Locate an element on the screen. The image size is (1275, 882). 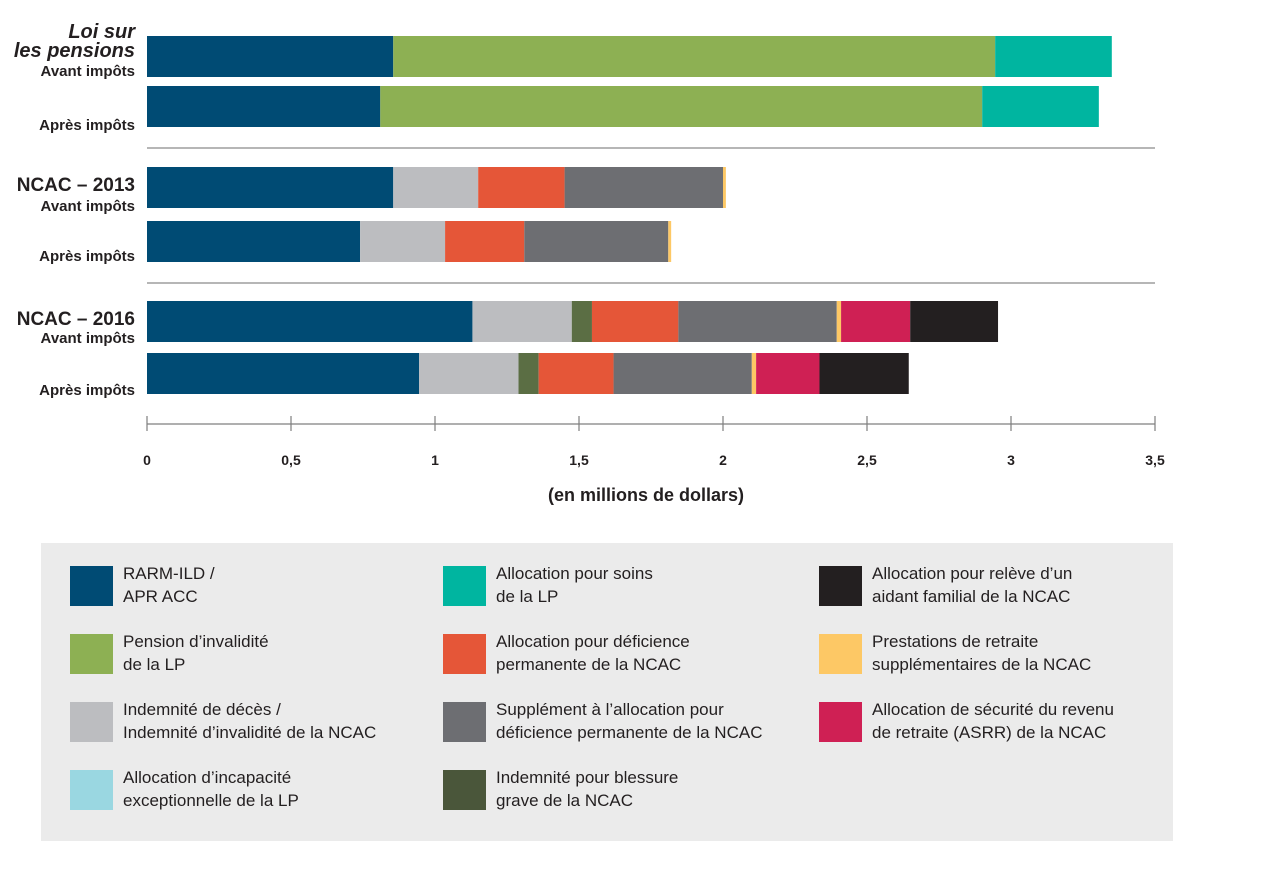
group-title: Loi sur is located at coordinates (102, 32).